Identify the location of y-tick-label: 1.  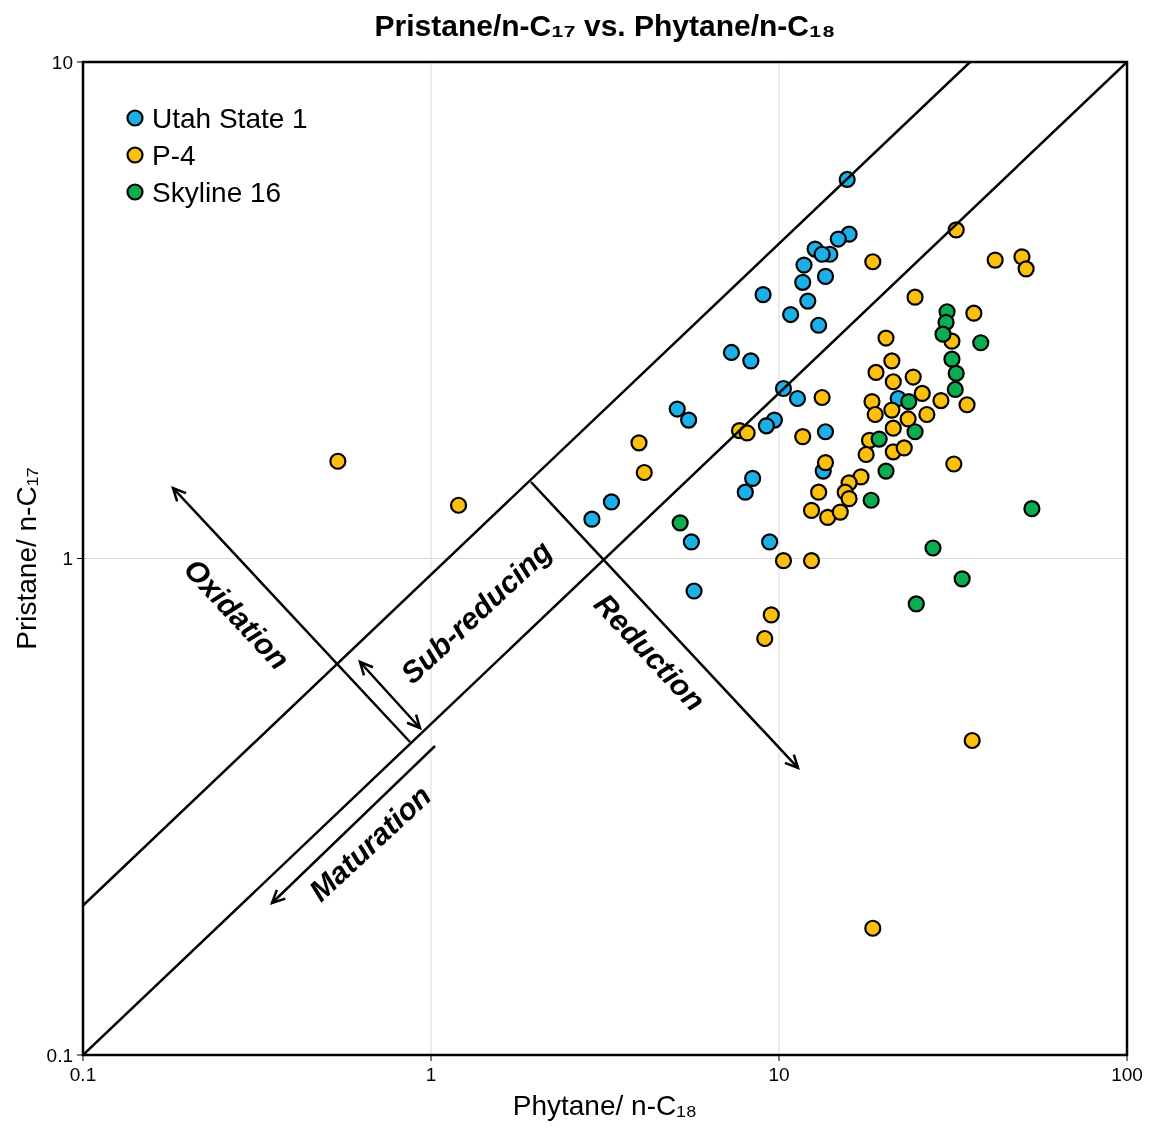
(67, 559).